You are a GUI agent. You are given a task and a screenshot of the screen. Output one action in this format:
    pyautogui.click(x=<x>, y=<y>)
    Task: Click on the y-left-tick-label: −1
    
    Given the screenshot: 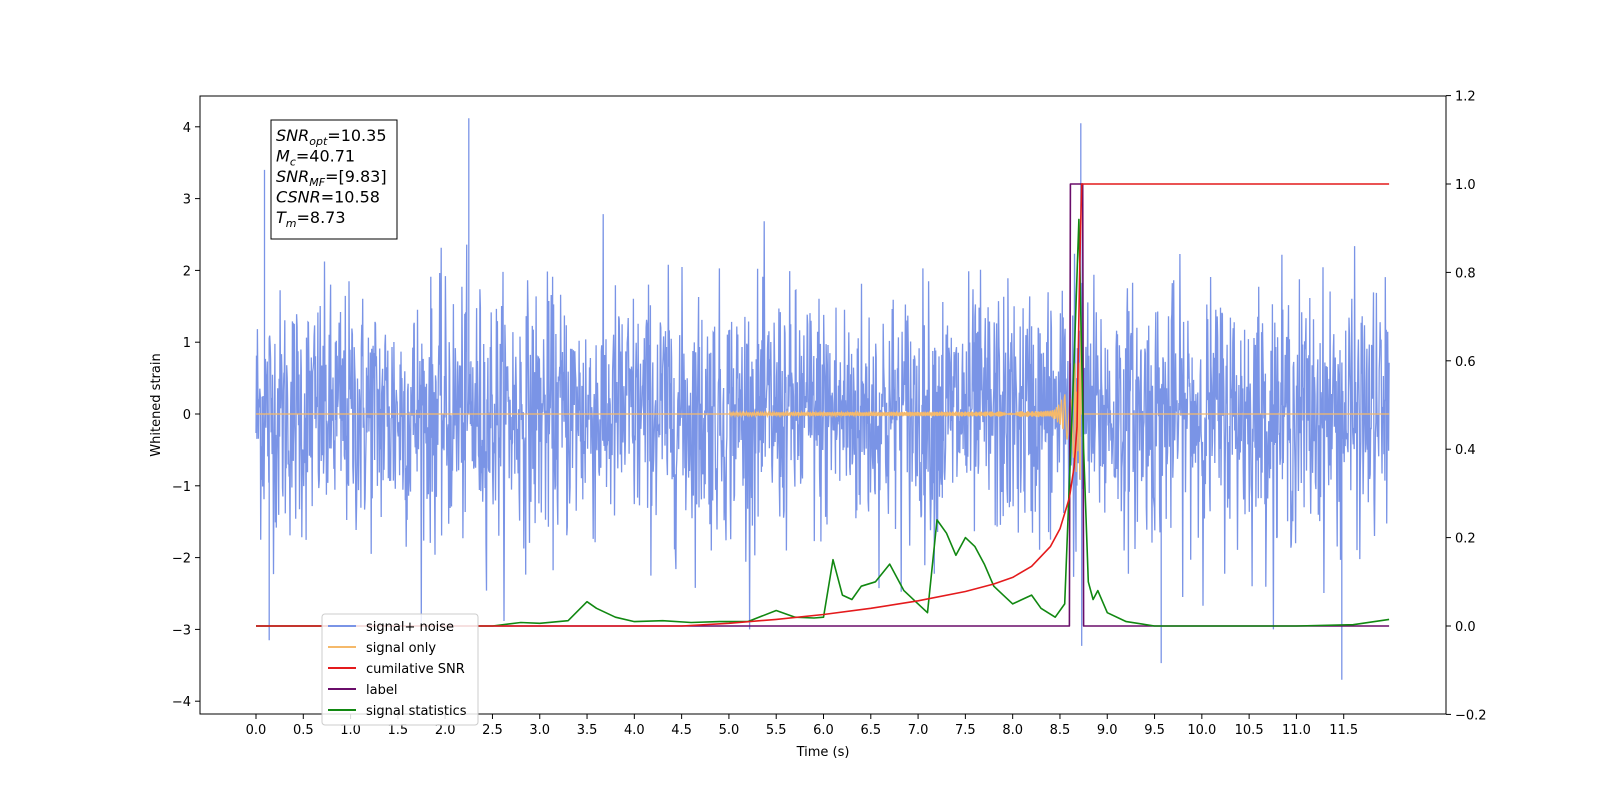 What is the action you would take?
    pyautogui.click(x=181, y=487)
    